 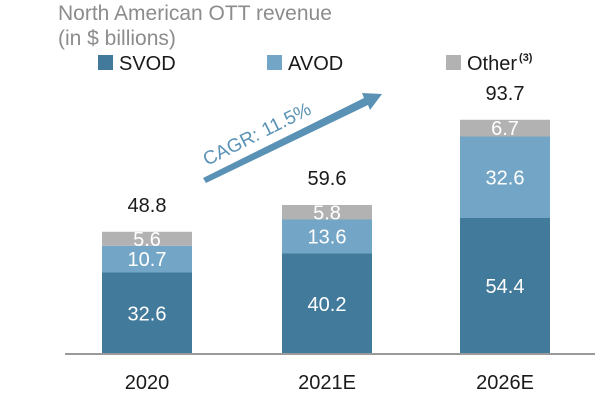 What do you see at coordinates (195, 13) in the screenshot?
I see `chart-title: North American OTT revenue` at bounding box center [195, 13].